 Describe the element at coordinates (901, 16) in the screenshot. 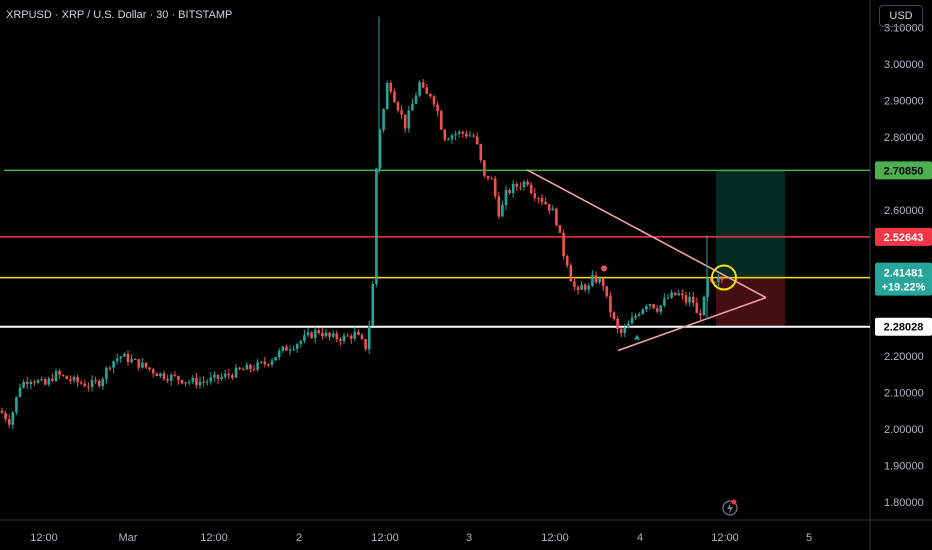

I see `currency-button: USD` at that location.